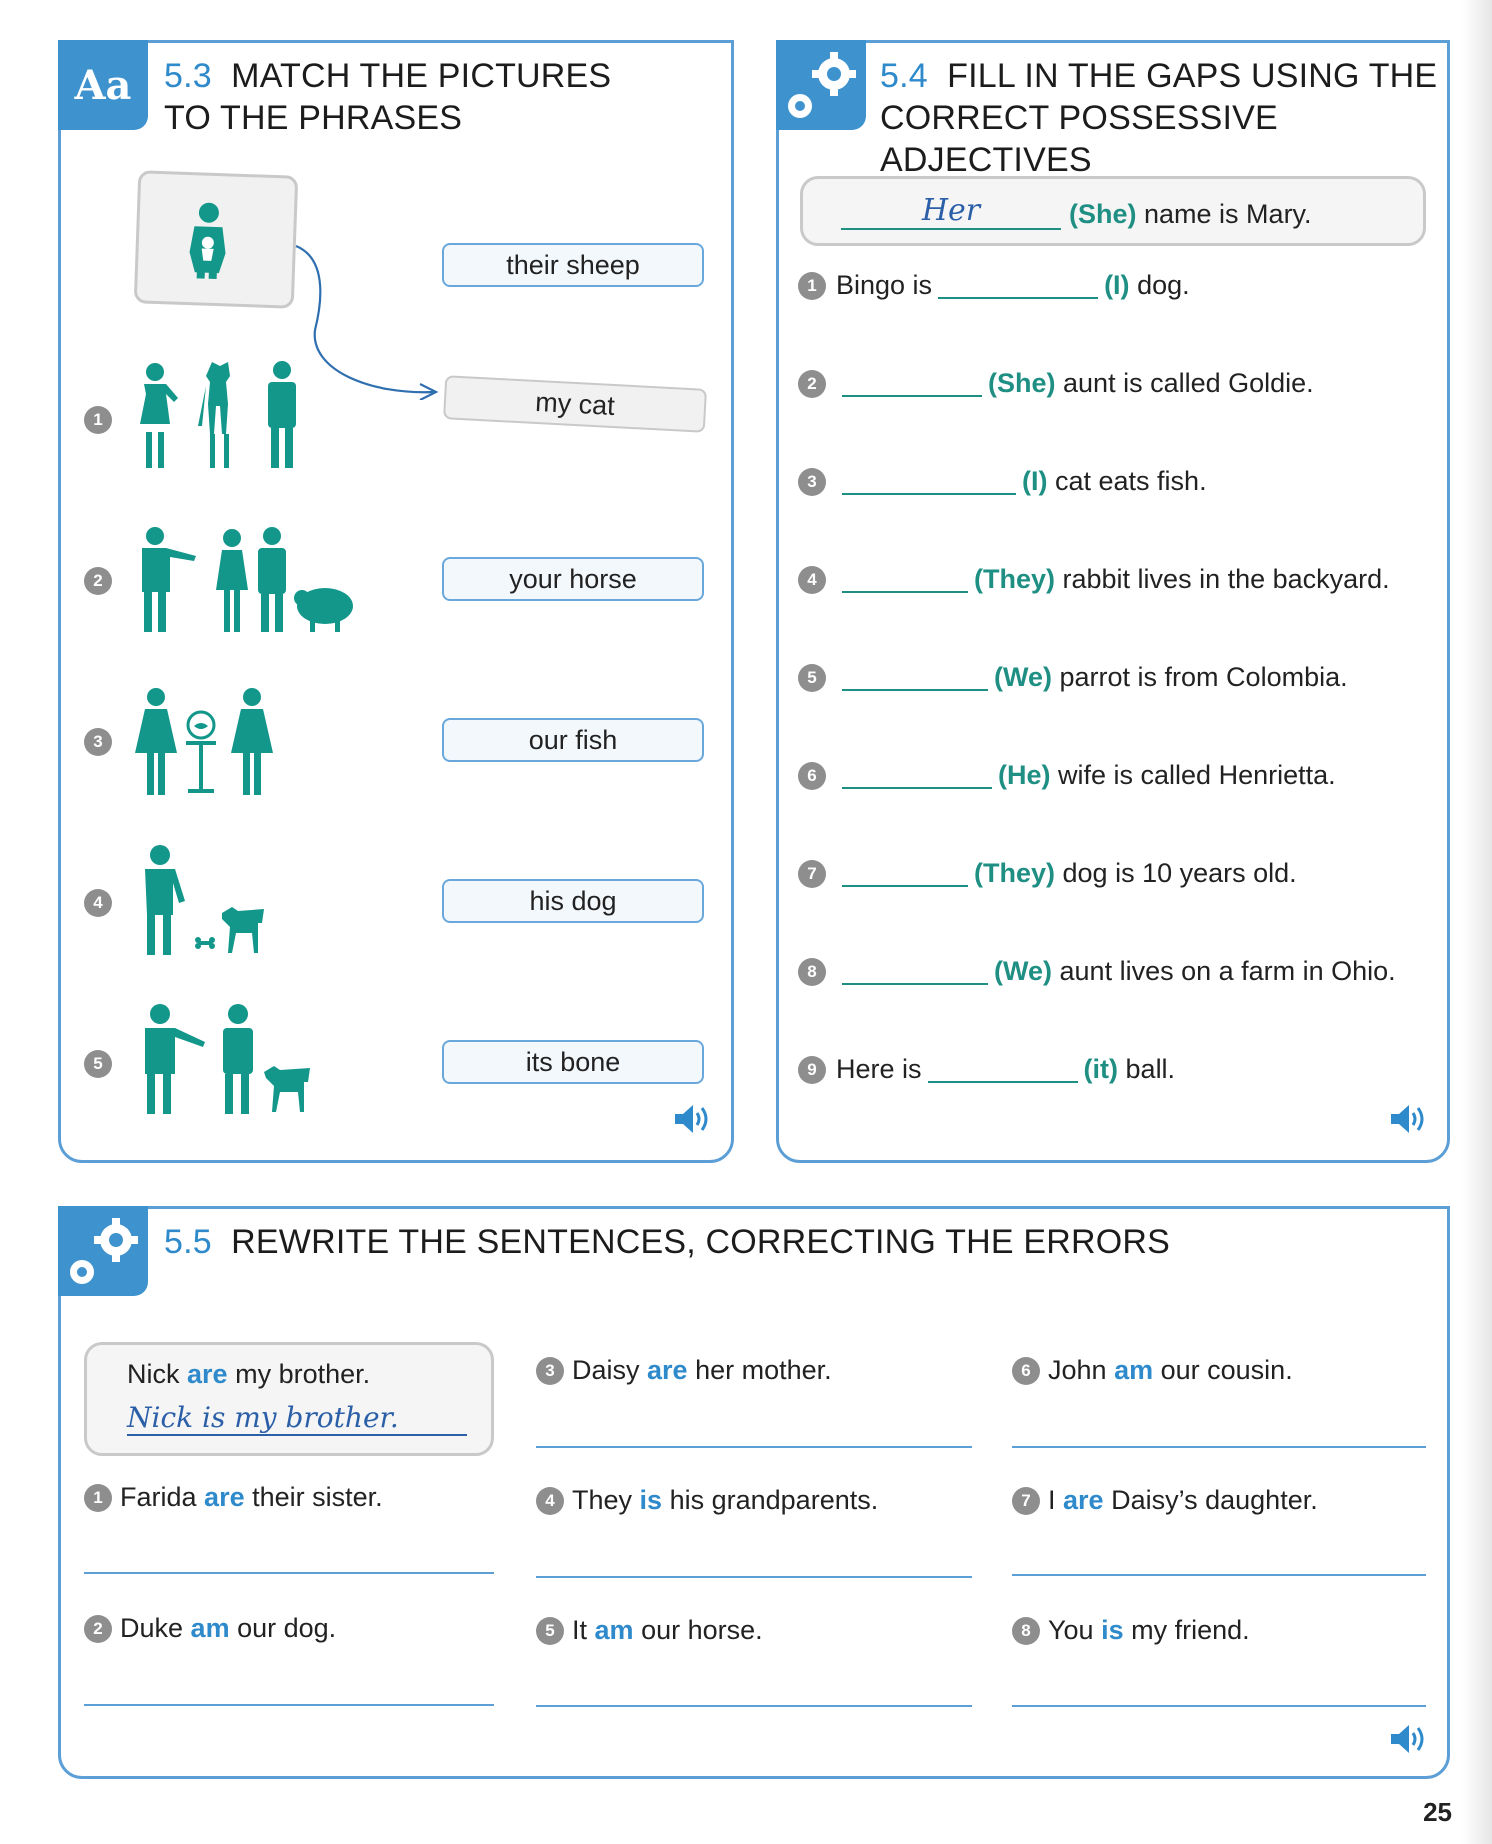 This screenshot has height=1844, width=1492. What do you see at coordinates (1228, 214) in the screenshot?
I see `example-rest: name is Mary.` at bounding box center [1228, 214].